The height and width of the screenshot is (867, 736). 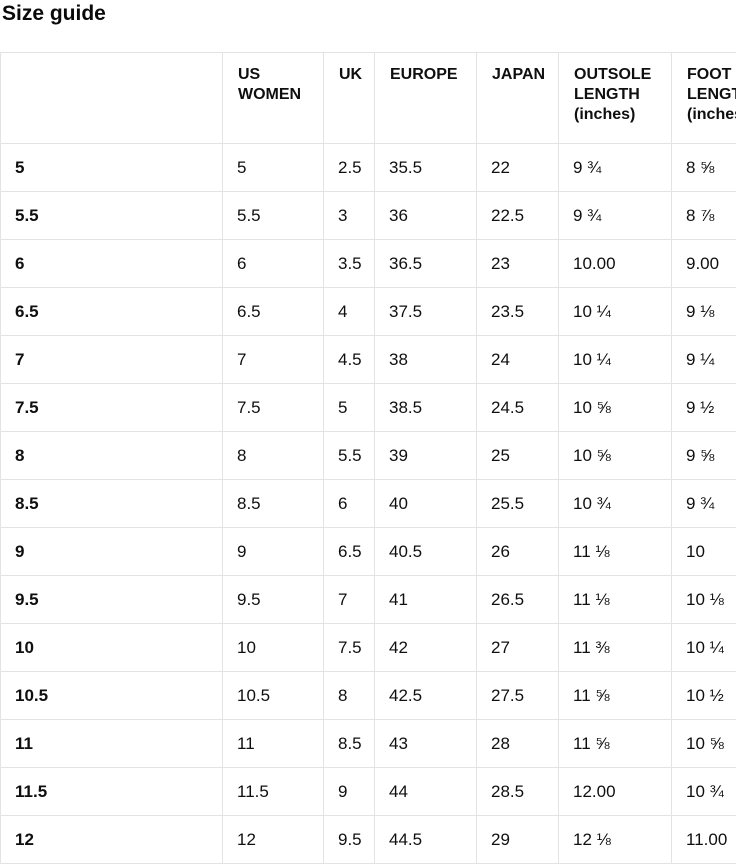 What do you see at coordinates (111, 455) in the screenshot?
I see `row-size-label: 8` at bounding box center [111, 455].